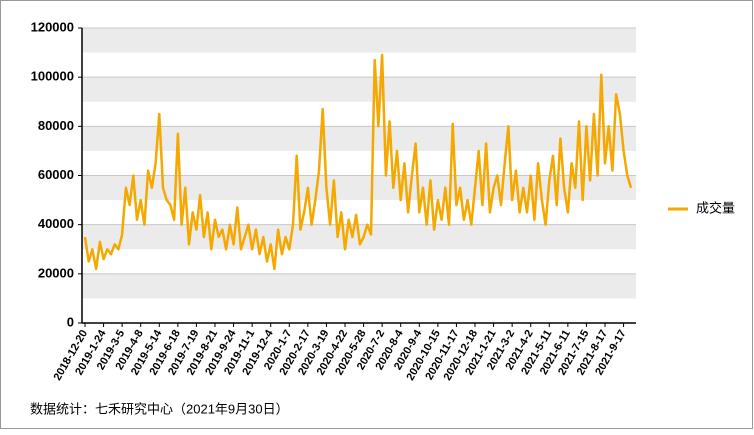 The height and width of the screenshot is (435, 754). What do you see at coordinates (56, 223) in the screenshot?
I see `y-tick-label: 40000` at bounding box center [56, 223].